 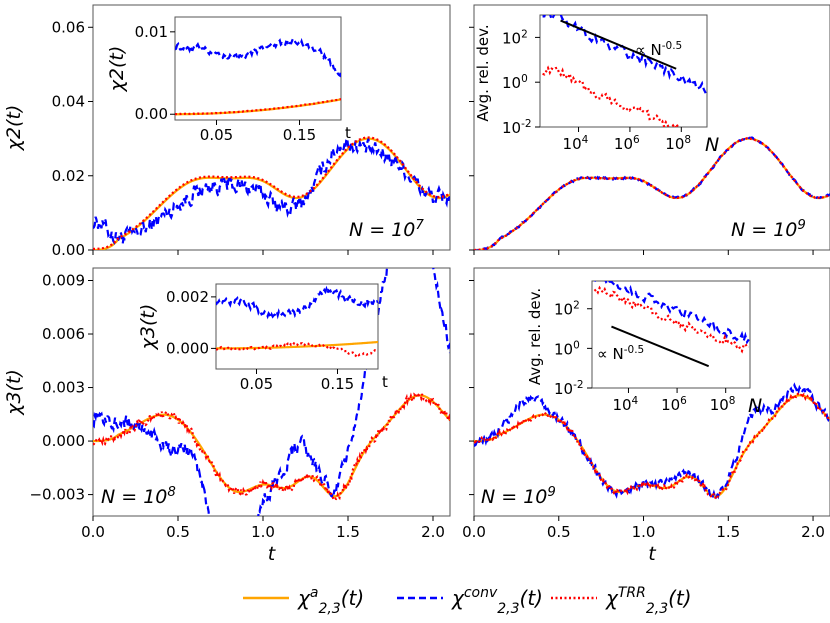 I want to click on inset-y-tick-label: 0.000, so click(x=187, y=348).